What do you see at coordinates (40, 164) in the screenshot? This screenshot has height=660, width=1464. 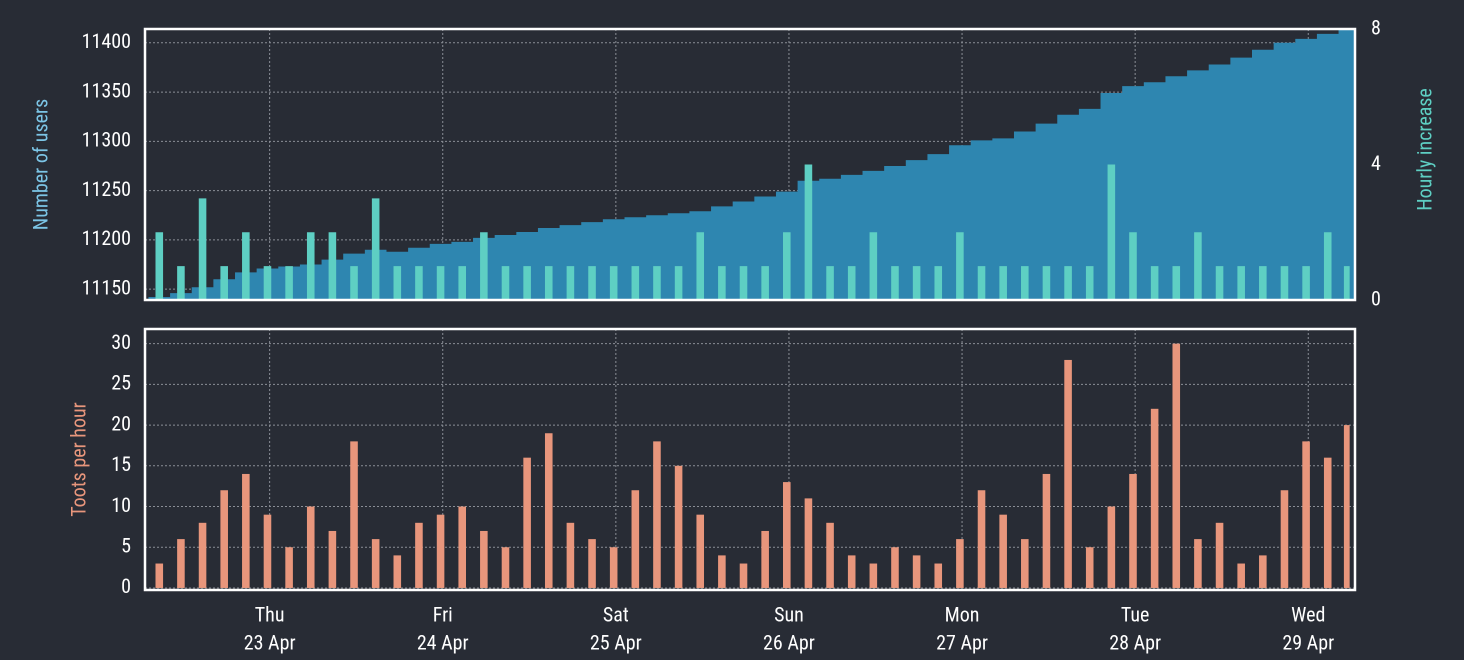 I see `y-axis-label: Number of users` at bounding box center [40, 164].